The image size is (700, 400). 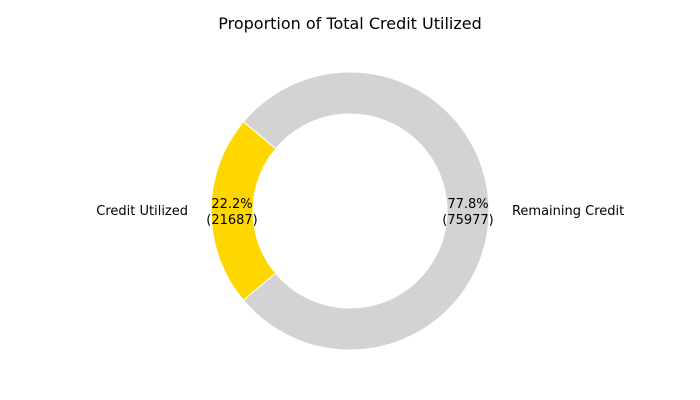 I want to click on slice-label-credit-utilized: Credit Utilized, so click(x=142, y=211).